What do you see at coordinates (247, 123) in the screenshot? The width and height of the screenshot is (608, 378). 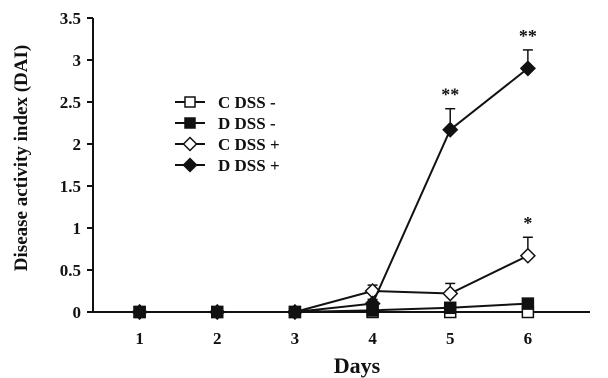 I see `legend-label: D DSS -` at bounding box center [247, 123].